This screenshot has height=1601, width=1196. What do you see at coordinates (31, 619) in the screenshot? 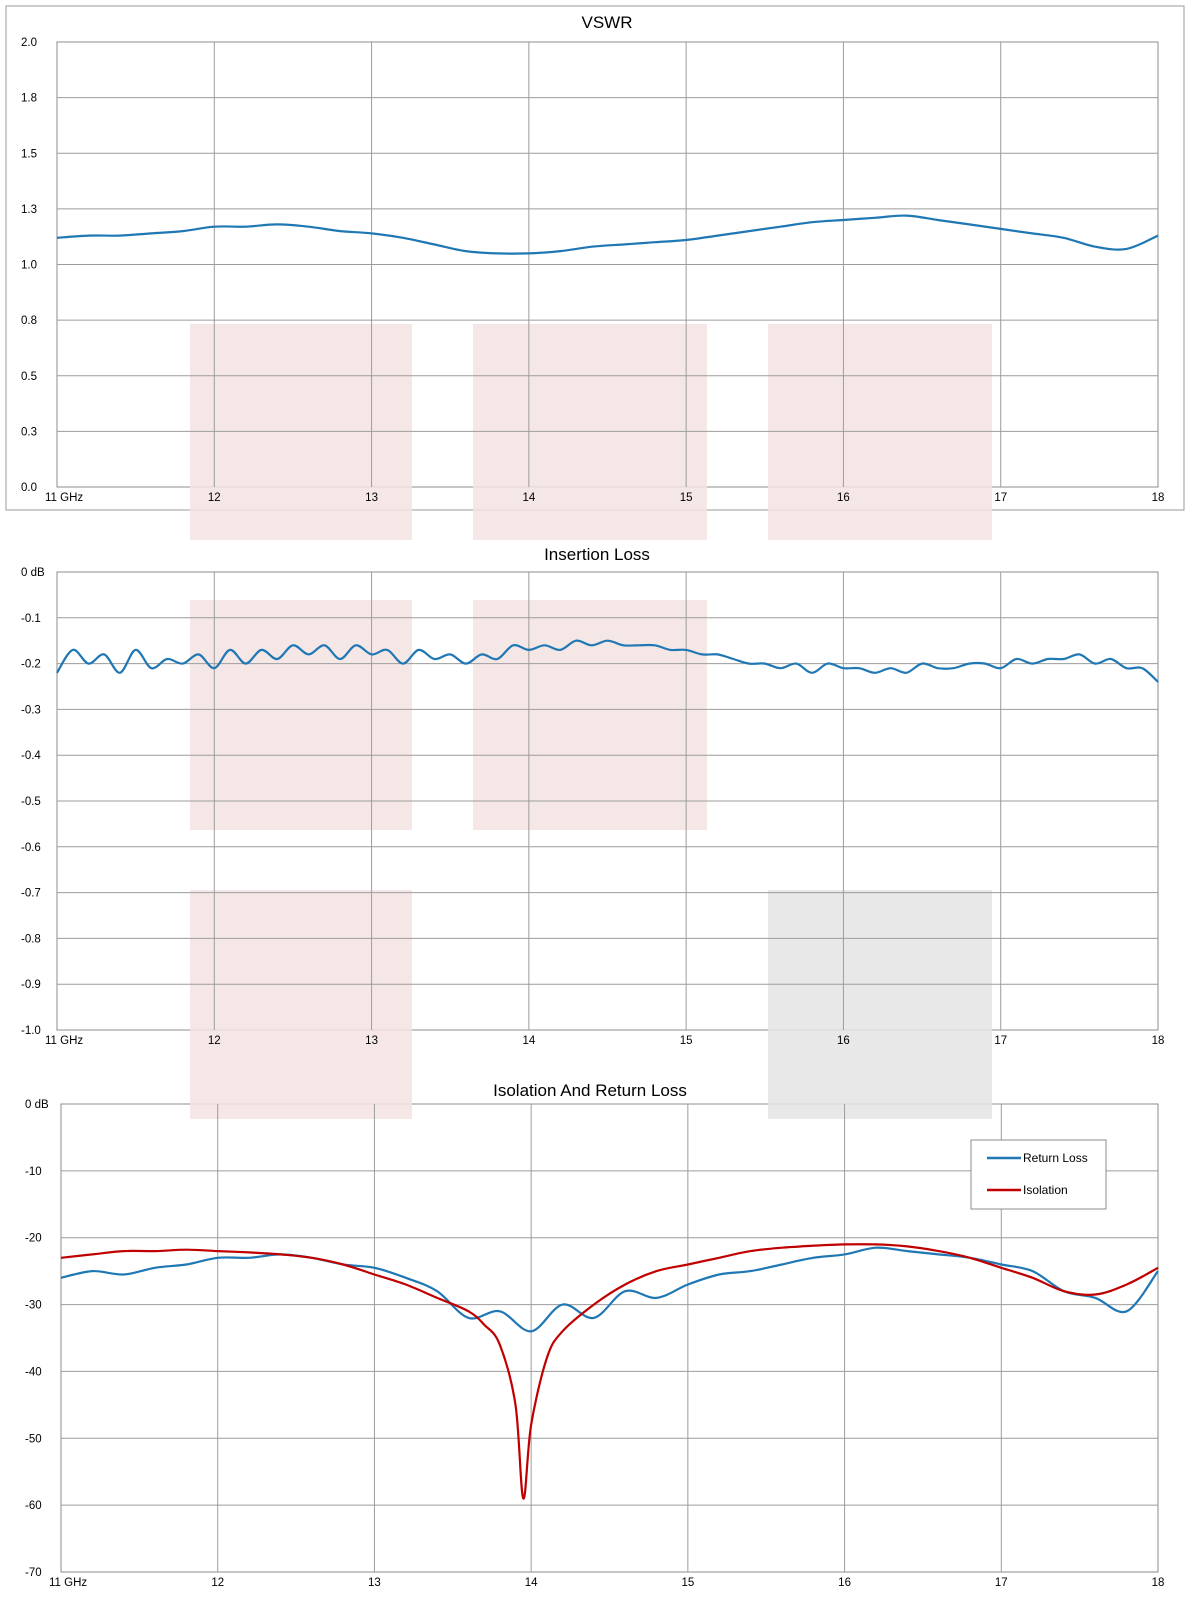
I see `y-tick-label: -0.1` at bounding box center [31, 619].